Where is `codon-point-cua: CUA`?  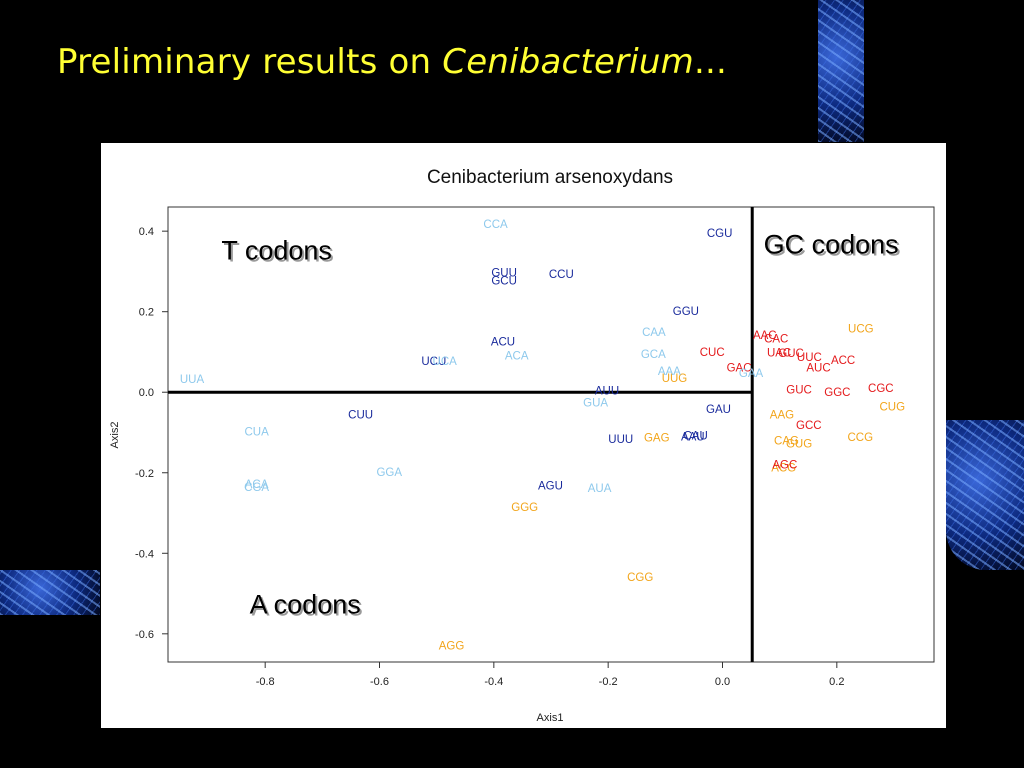 codon-point-cua: CUA is located at coordinates (256, 432).